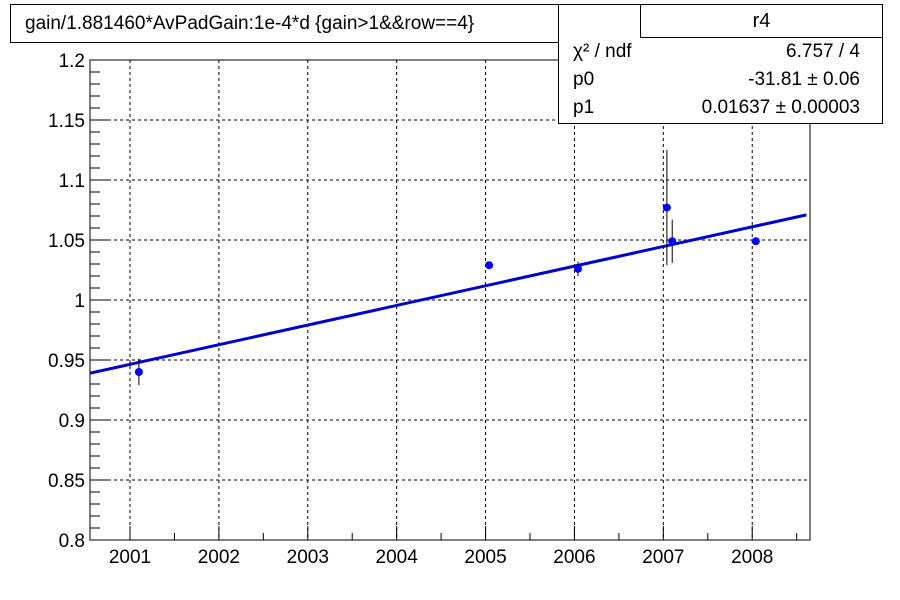  I want to click on stats-row-p0: p0 -31.81 ± 0.06, so click(720, 80).